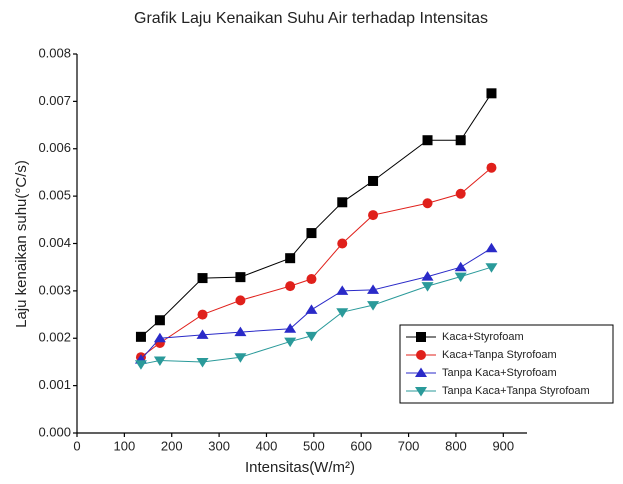 The width and height of the screenshot is (623, 484). Describe the element at coordinates (483, 337) in the screenshot. I see `legend-label: Kaca+Styrofoam` at that location.